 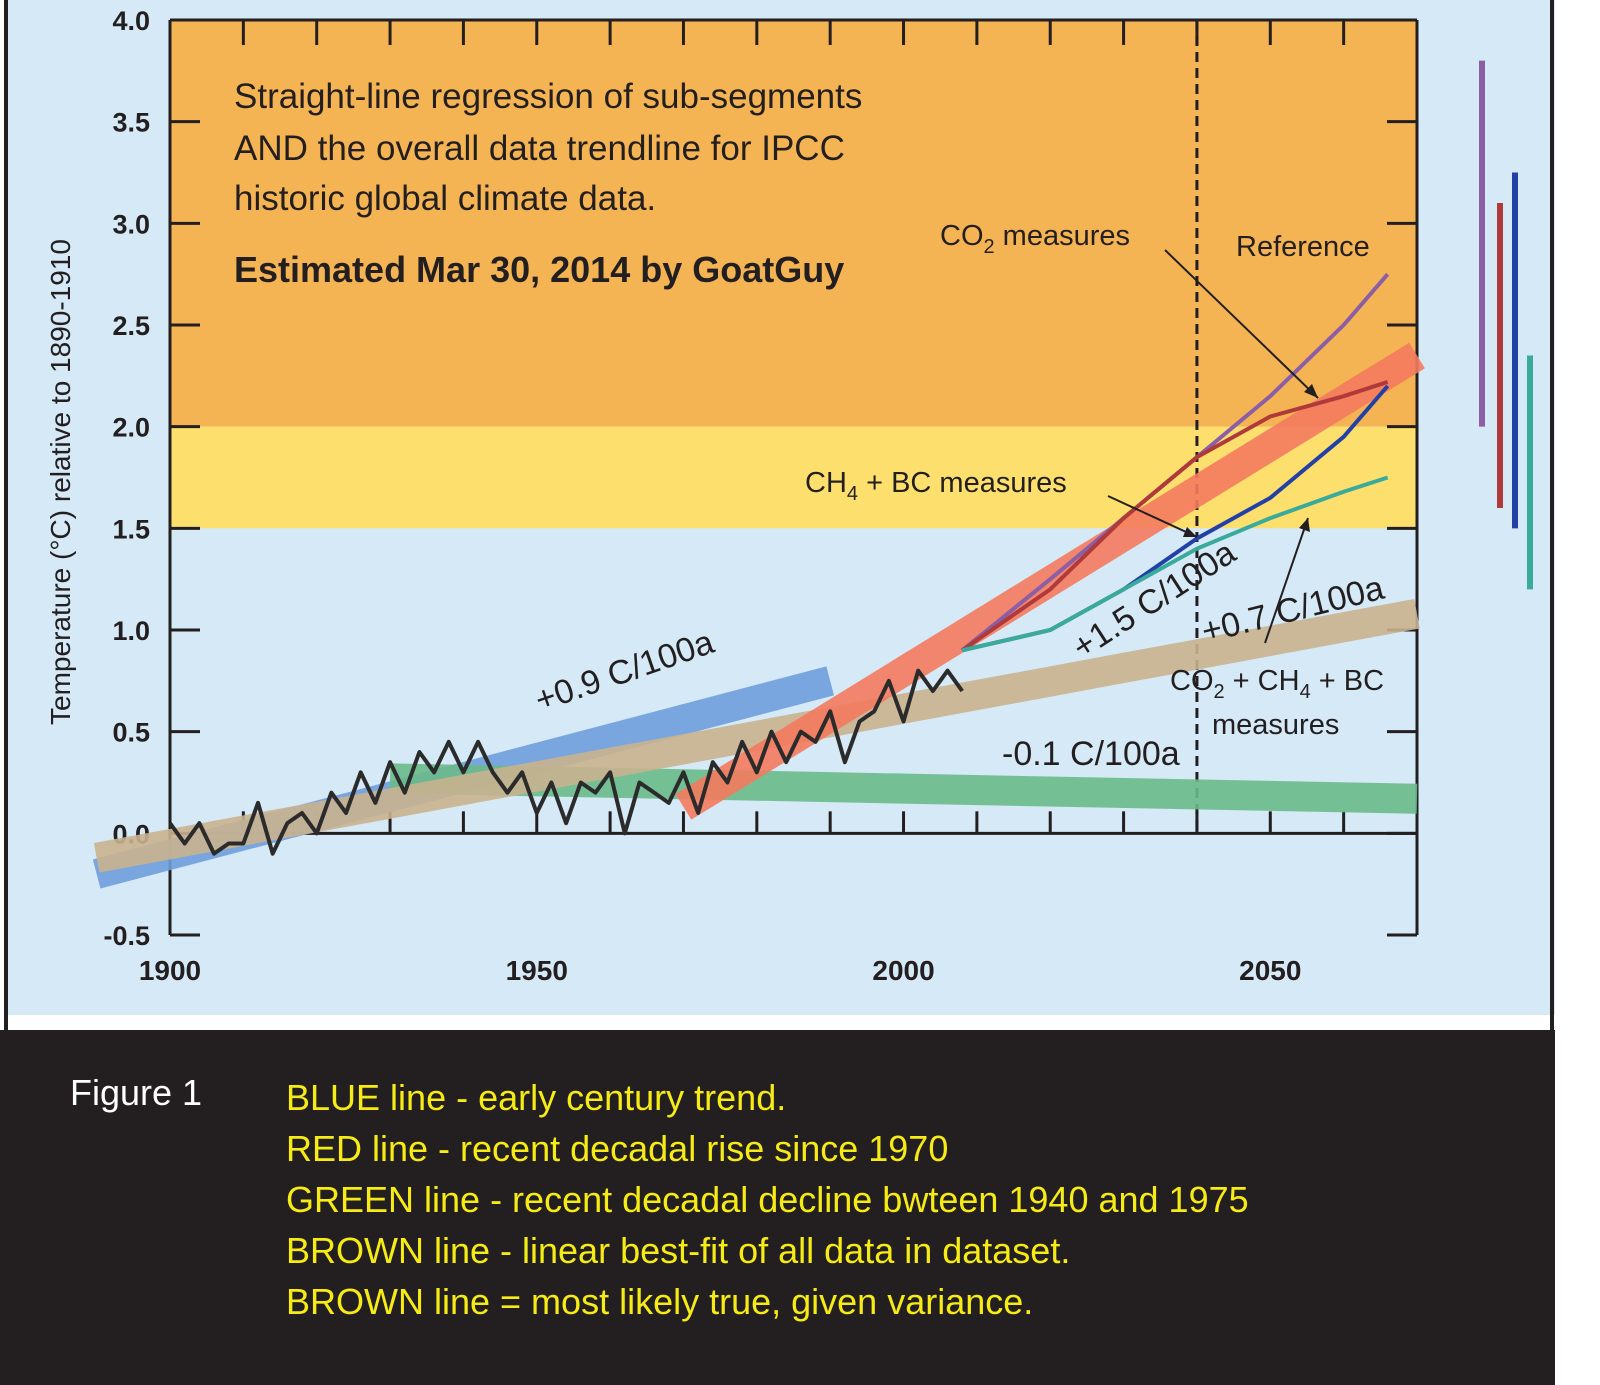 I want to click on y-tick-label: 2.5, so click(x=131, y=326).